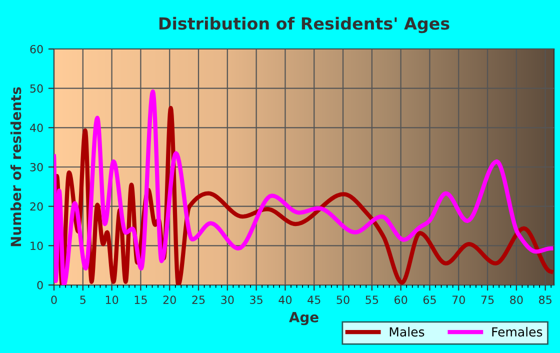 The height and width of the screenshot is (353, 560). What do you see at coordinates (36, 88) in the screenshot?
I see `y-tick-label: 50` at bounding box center [36, 88].